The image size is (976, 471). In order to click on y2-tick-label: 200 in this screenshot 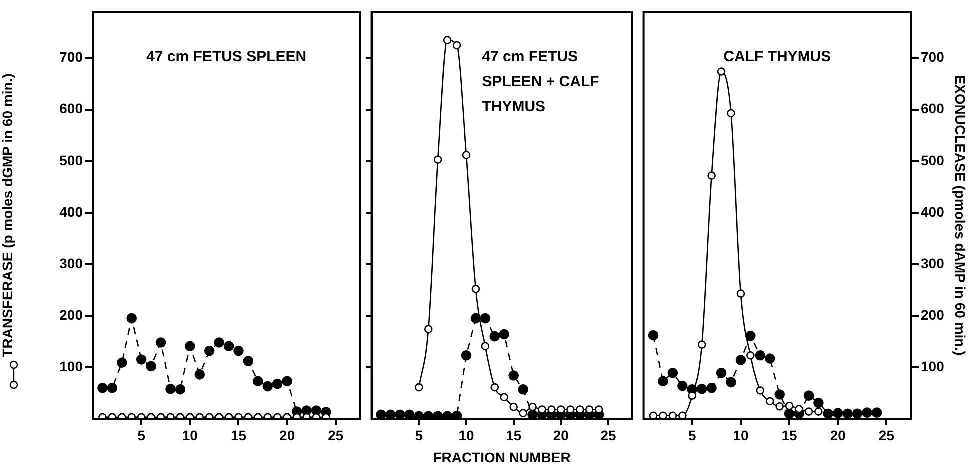, I will do `click(933, 314)`.